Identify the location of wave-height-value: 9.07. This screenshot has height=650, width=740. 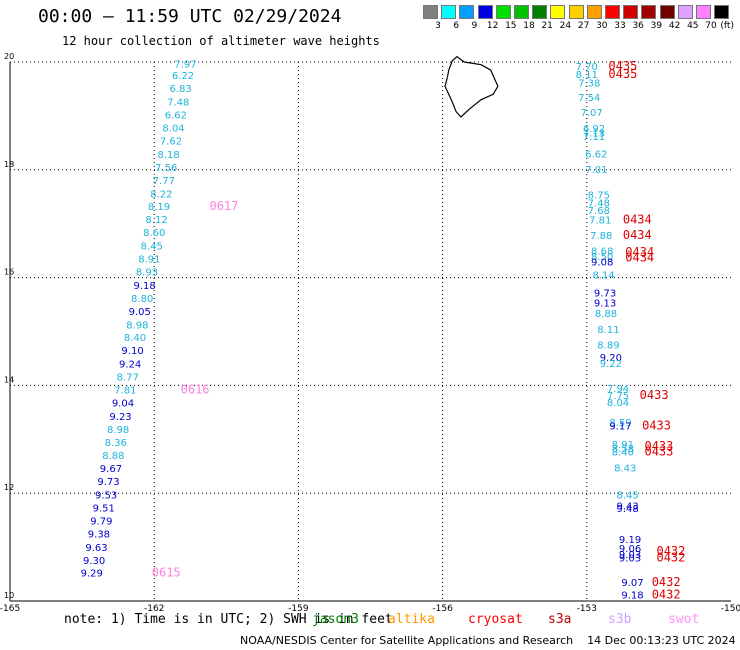
(632, 583).